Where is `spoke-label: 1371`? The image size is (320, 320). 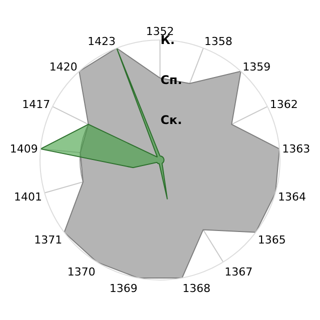
spoke-label: 1371 is located at coordinates (48, 240).